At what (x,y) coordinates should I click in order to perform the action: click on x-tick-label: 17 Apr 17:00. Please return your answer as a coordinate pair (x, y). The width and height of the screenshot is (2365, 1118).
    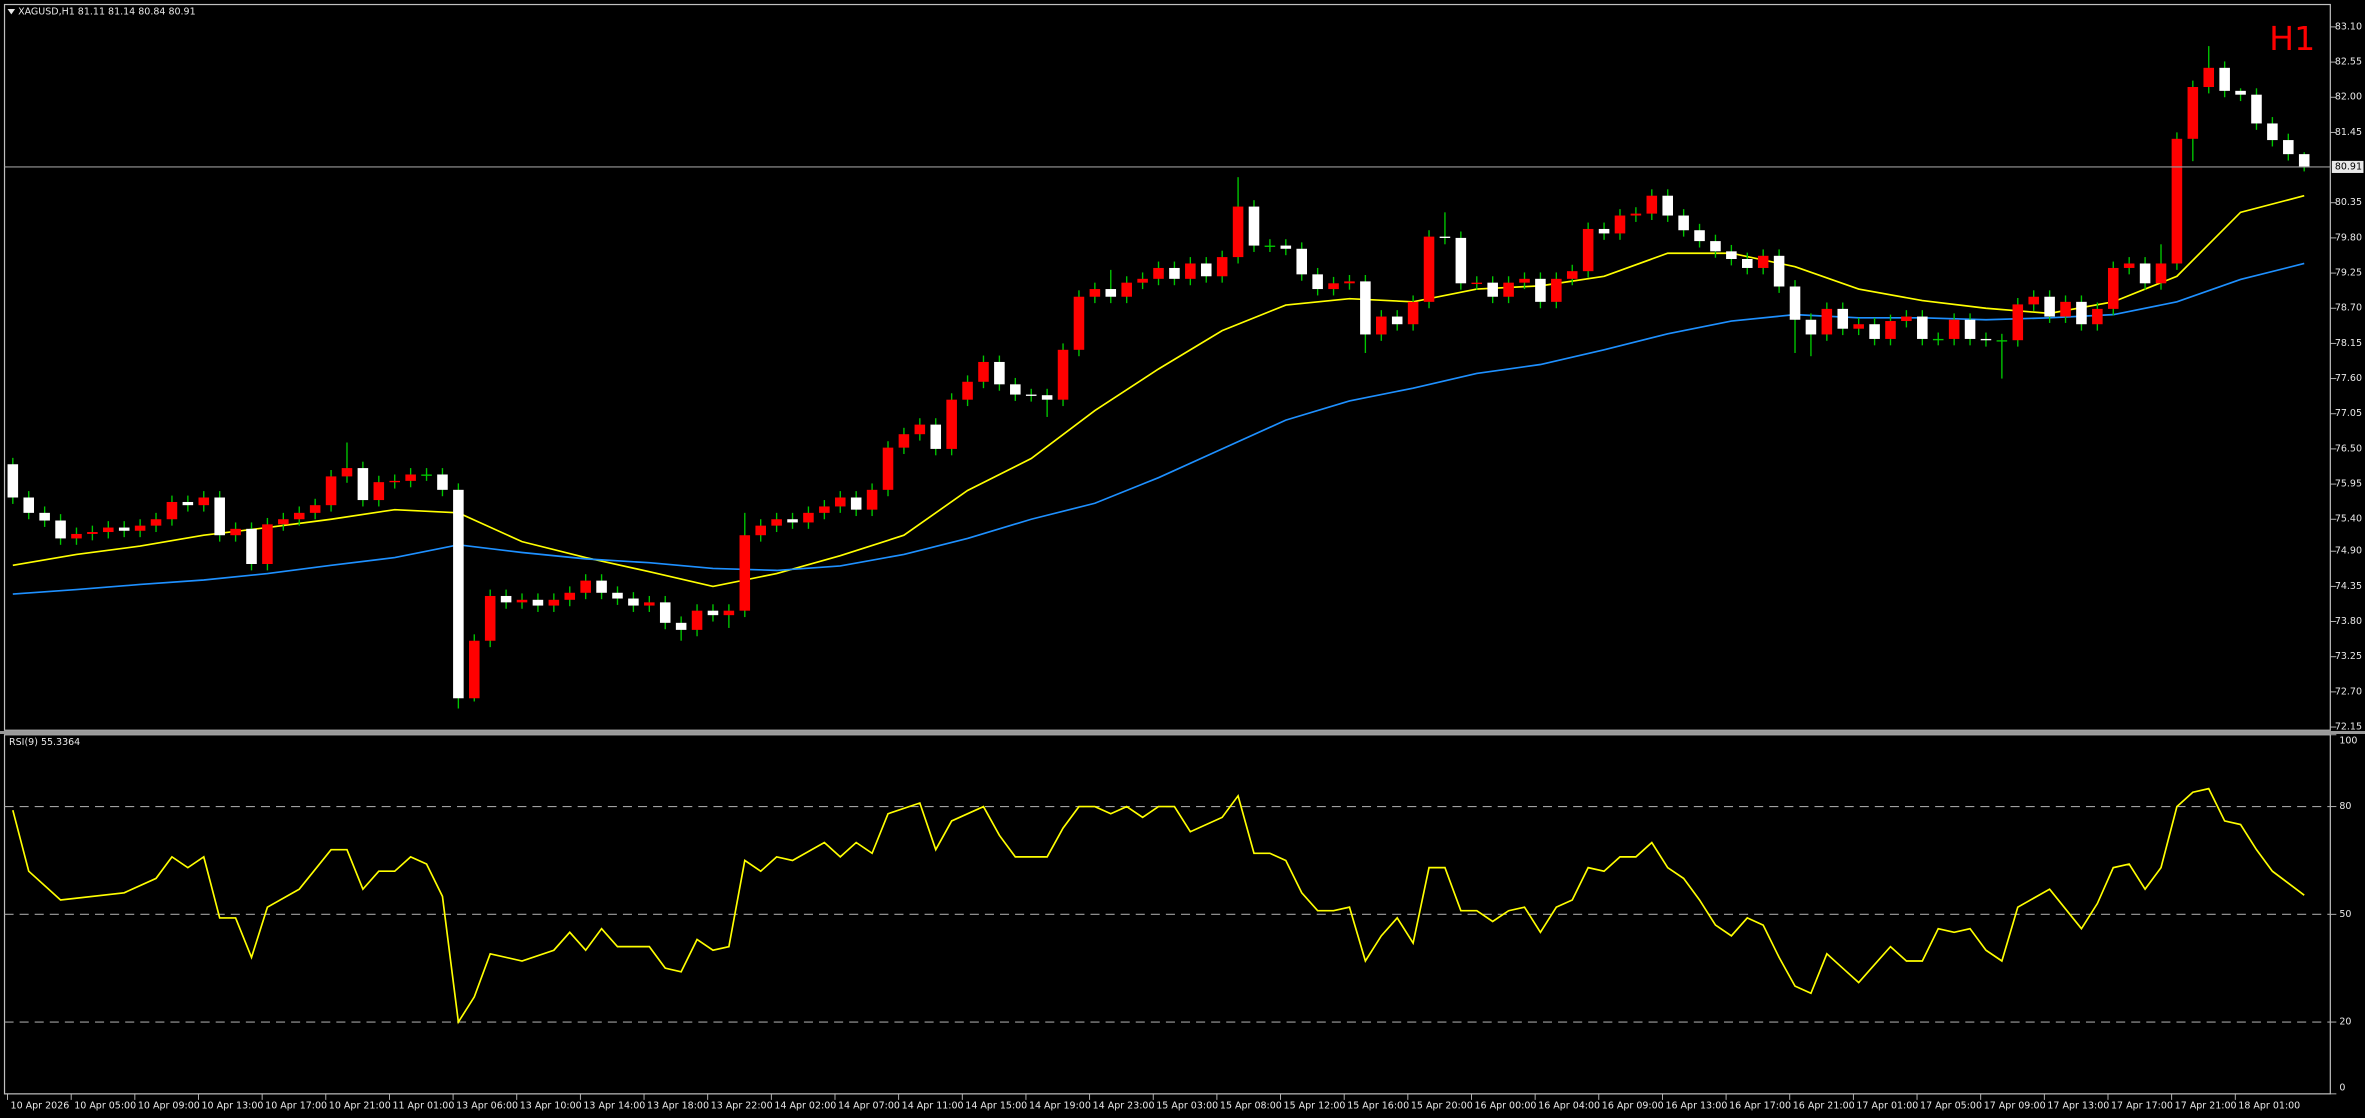
    Looking at the image, I should click on (2142, 1105).